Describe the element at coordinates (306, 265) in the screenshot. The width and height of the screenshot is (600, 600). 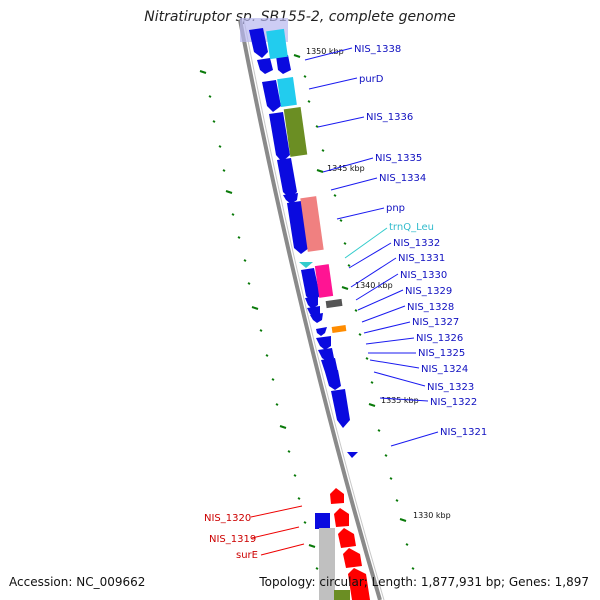
I see `trna-trnq-leu` at that location.